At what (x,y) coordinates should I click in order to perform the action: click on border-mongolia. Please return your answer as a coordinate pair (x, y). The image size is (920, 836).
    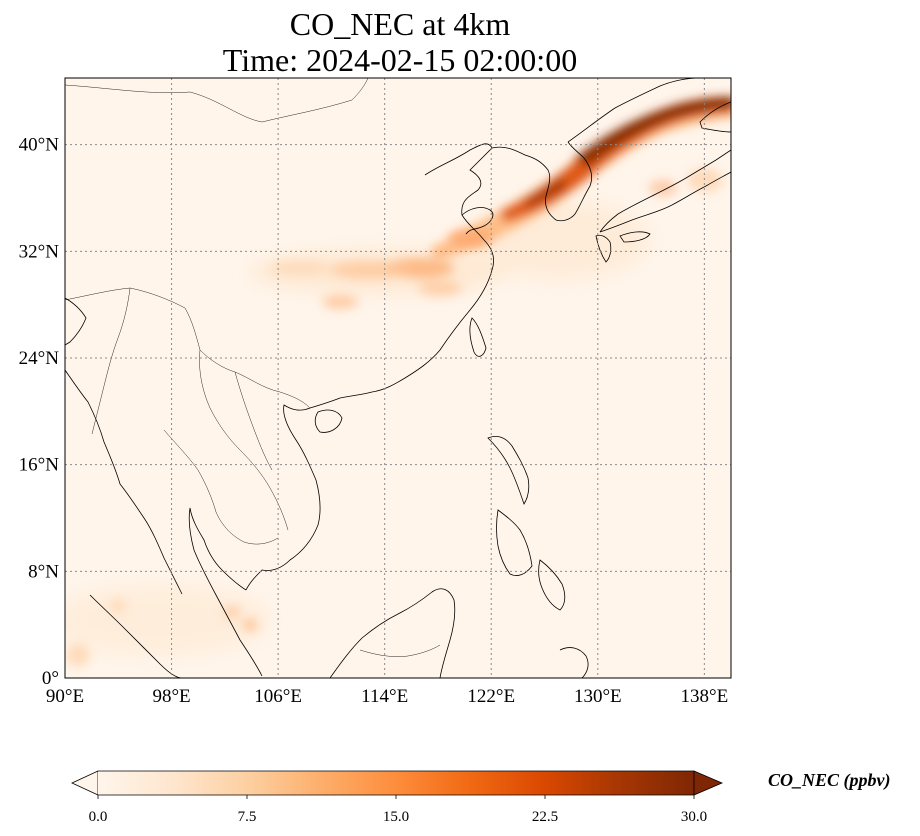
    Looking at the image, I should click on (217, 100).